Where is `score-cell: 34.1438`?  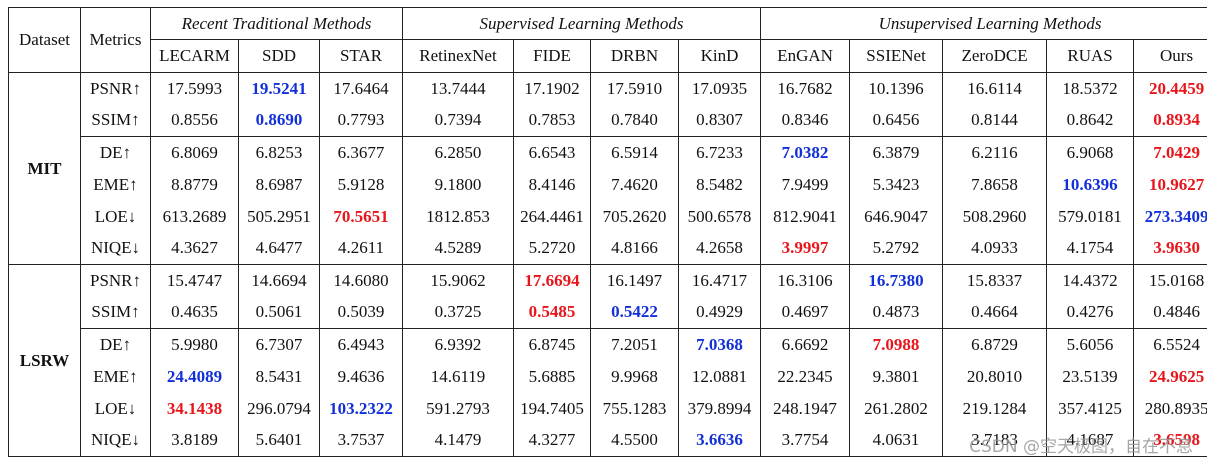 score-cell: 34.1438 is located at coordinates (194, 408).